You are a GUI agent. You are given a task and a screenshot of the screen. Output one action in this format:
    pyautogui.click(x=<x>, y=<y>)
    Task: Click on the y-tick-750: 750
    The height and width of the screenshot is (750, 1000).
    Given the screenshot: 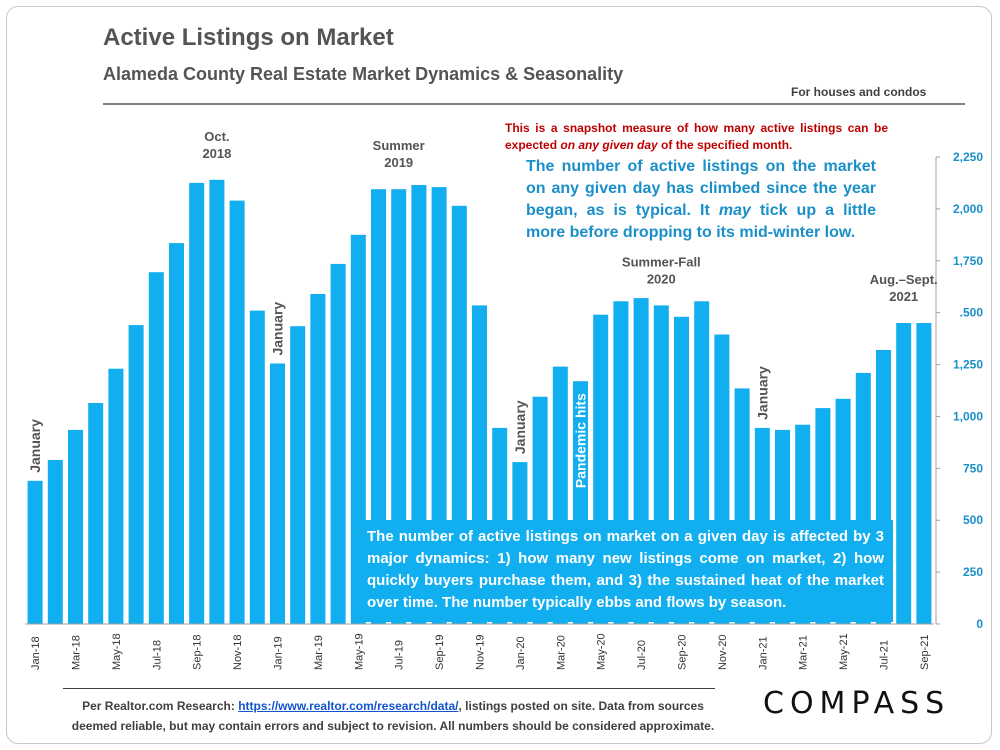 What is the action you would take?
    pyautogui.click(x=973, y=468)
    